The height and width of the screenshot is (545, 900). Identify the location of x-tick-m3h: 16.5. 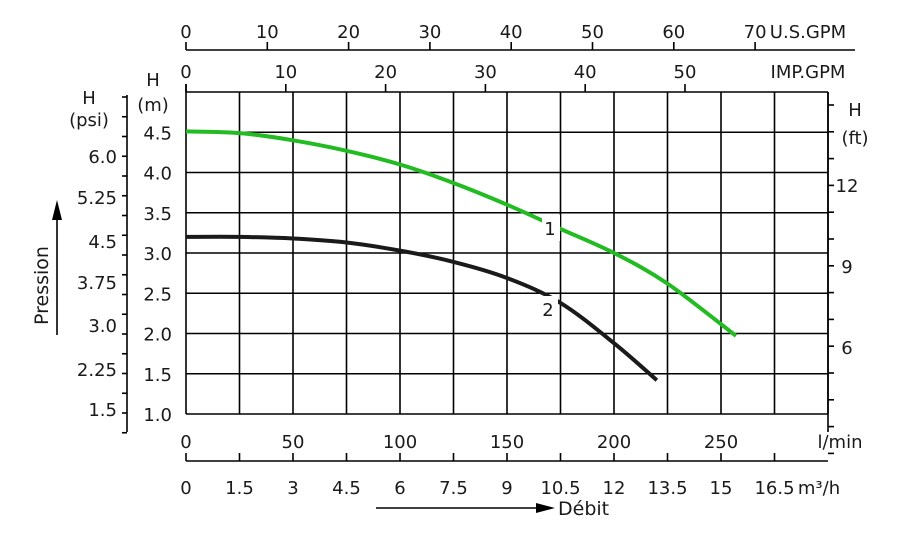
(774, 488).